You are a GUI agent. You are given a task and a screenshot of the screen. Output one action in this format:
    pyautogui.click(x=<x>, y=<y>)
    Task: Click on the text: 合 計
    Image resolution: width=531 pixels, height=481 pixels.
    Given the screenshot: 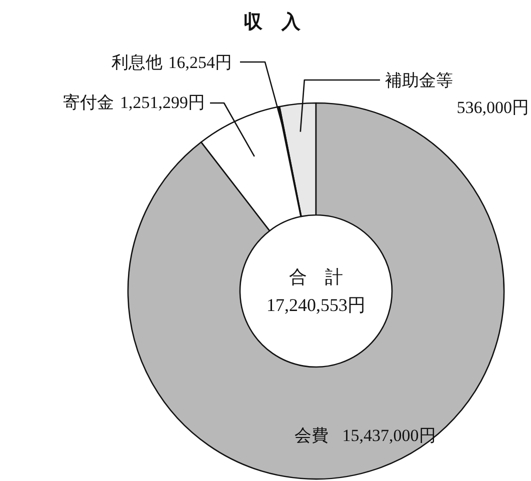 What is the action you would take?
    pyautogui.click(x=316, y=277)
    